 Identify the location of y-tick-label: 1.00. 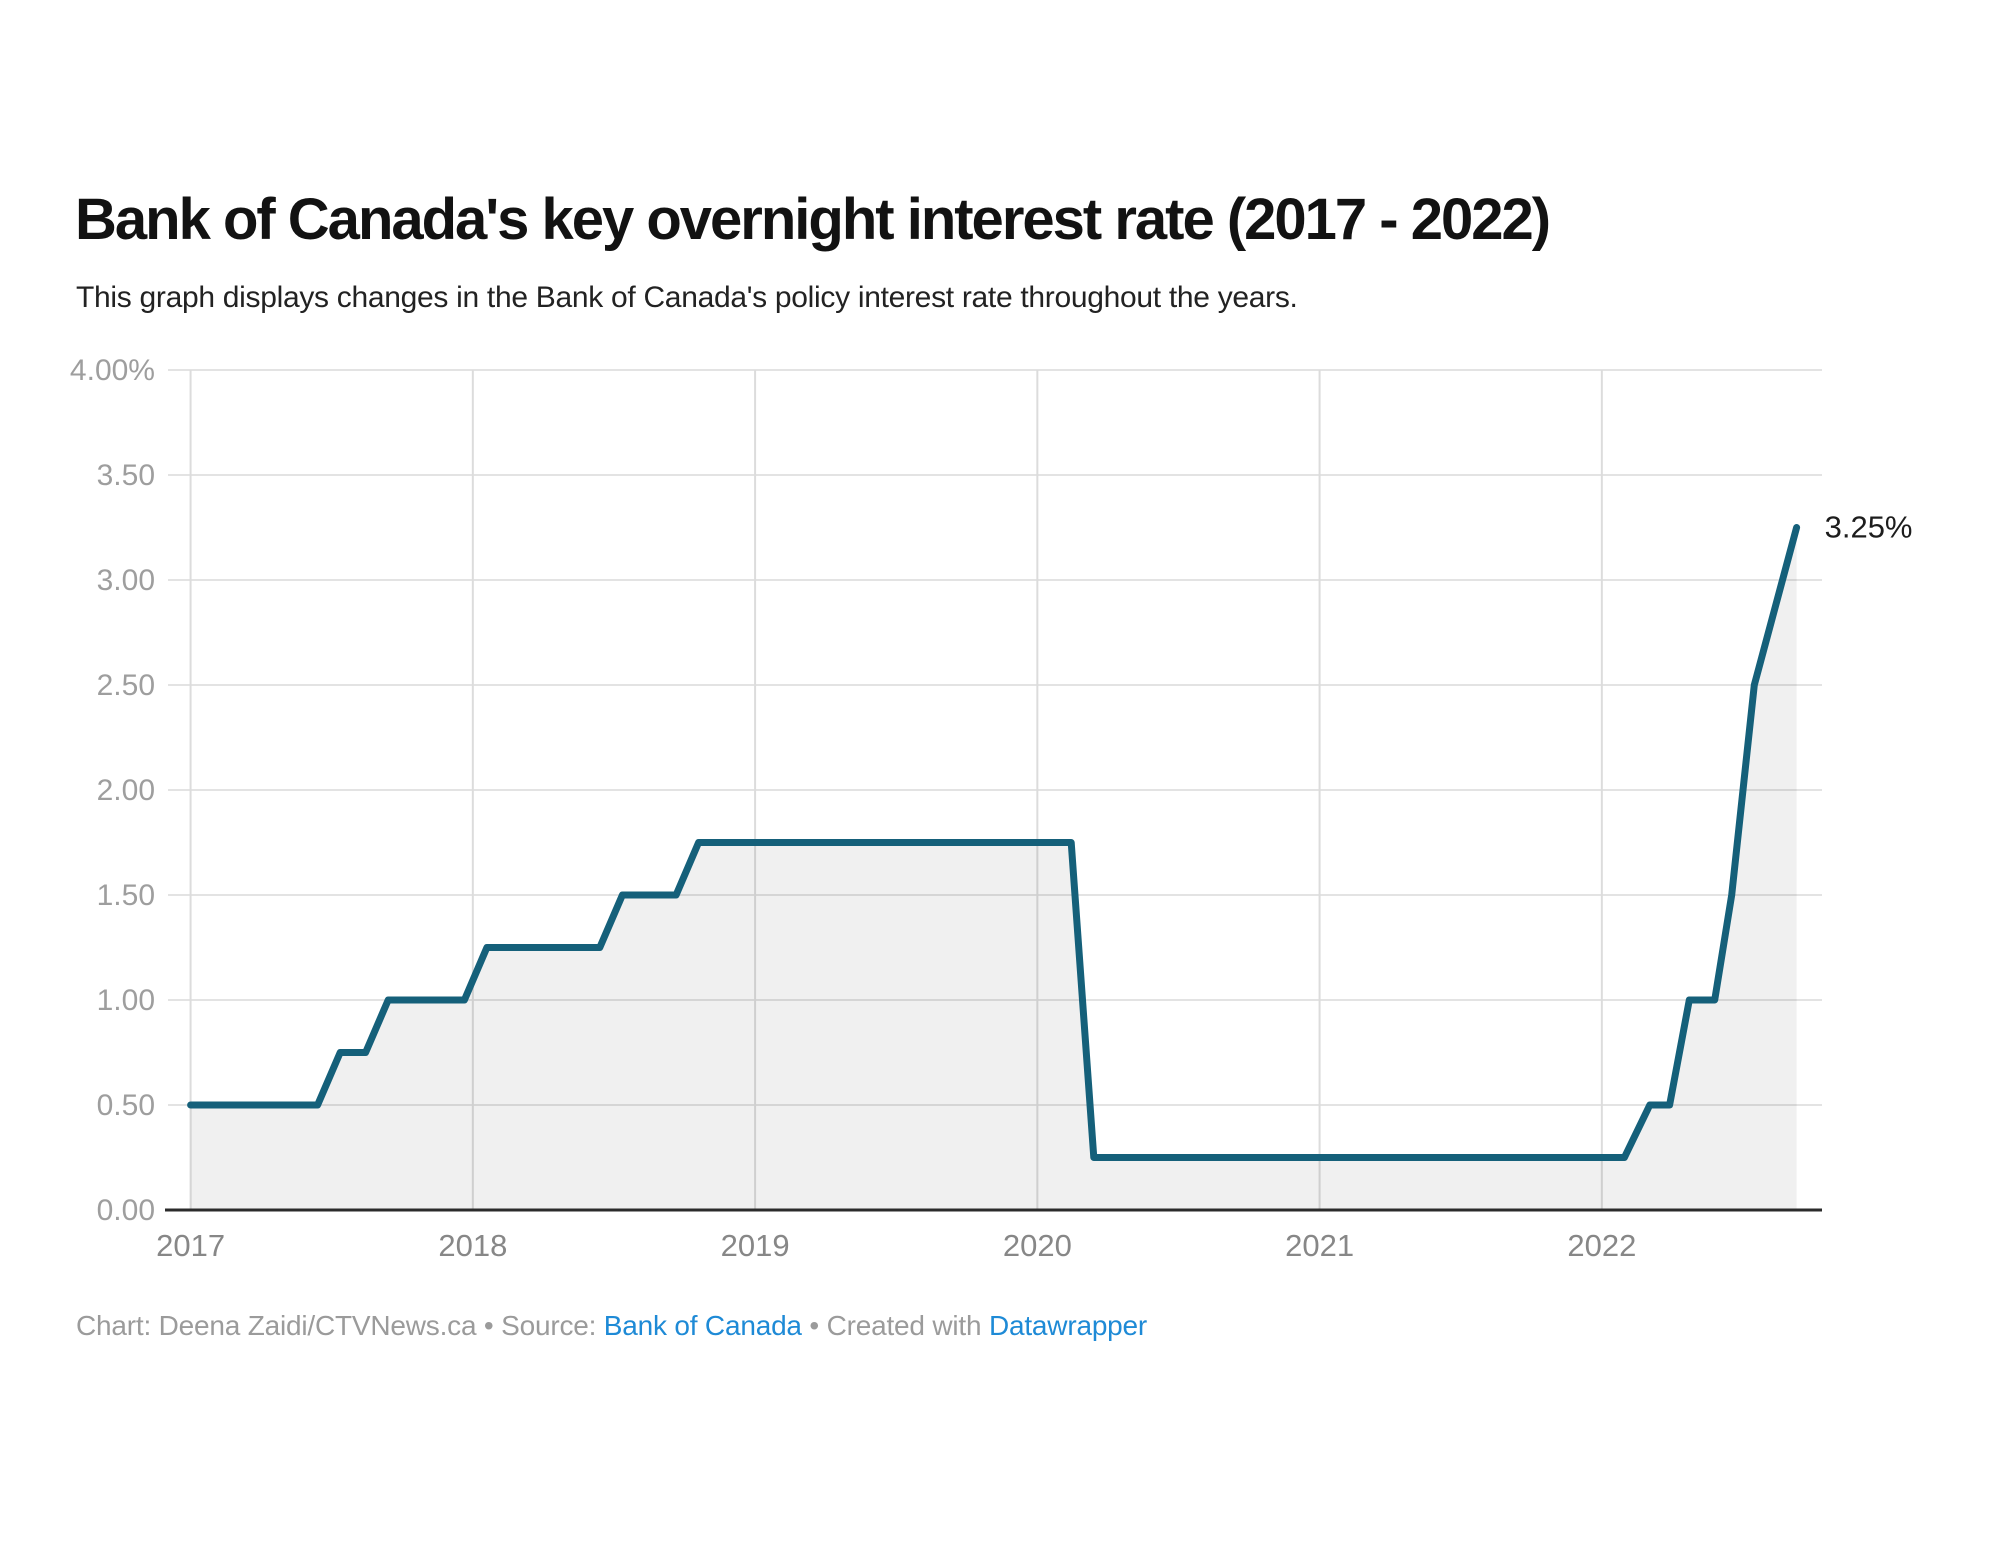
(126, 1000).